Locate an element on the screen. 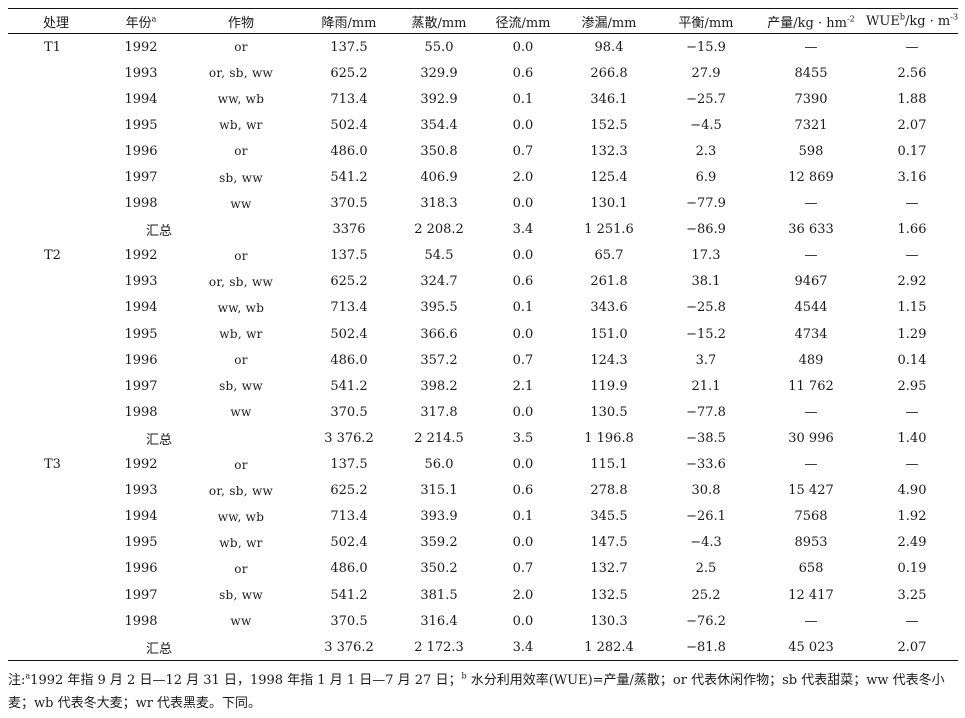  yield-cell: 598 is located at coordinates (811, 151).